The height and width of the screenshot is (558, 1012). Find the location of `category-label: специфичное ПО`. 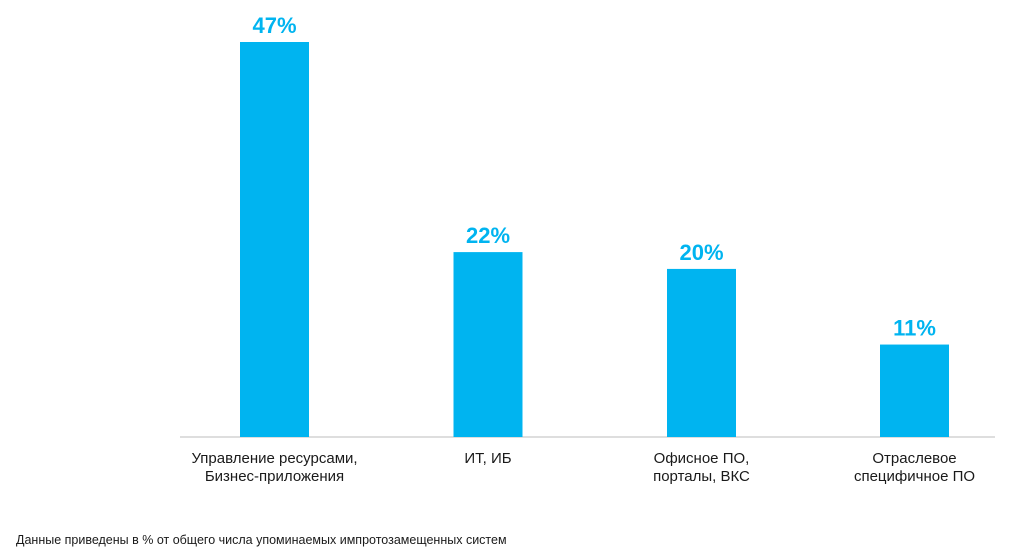

category-label: специфичное ПО is located at coordinates (914, 476).